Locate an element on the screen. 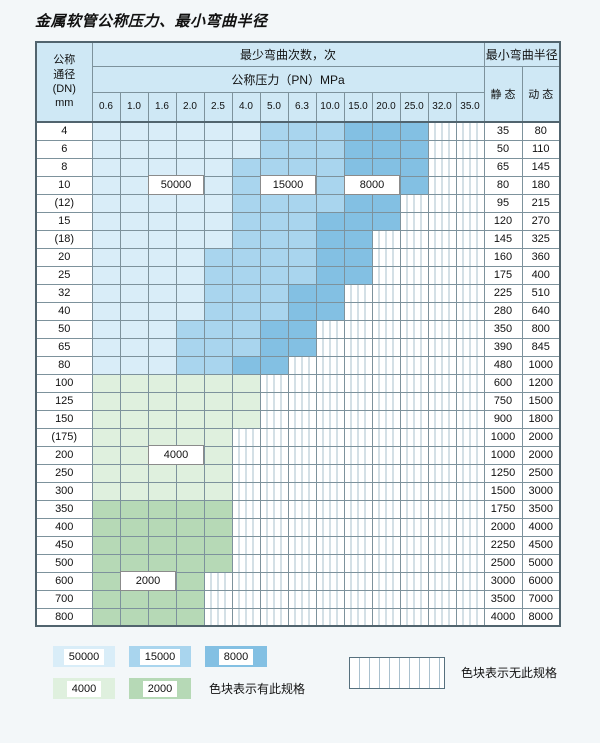 Image resolution: width=600 pixels, height=743 pixels. pressure-col-header: 35.0 is located at coordinates (470, 107).